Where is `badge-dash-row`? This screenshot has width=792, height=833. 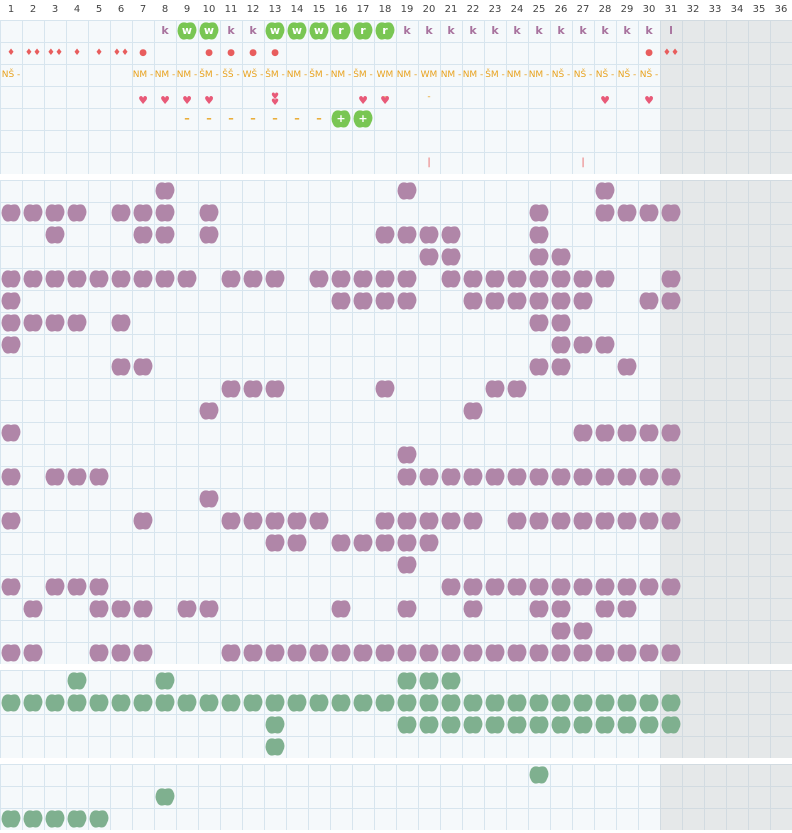
badge-dash-row is located at coordinates (341, 119).